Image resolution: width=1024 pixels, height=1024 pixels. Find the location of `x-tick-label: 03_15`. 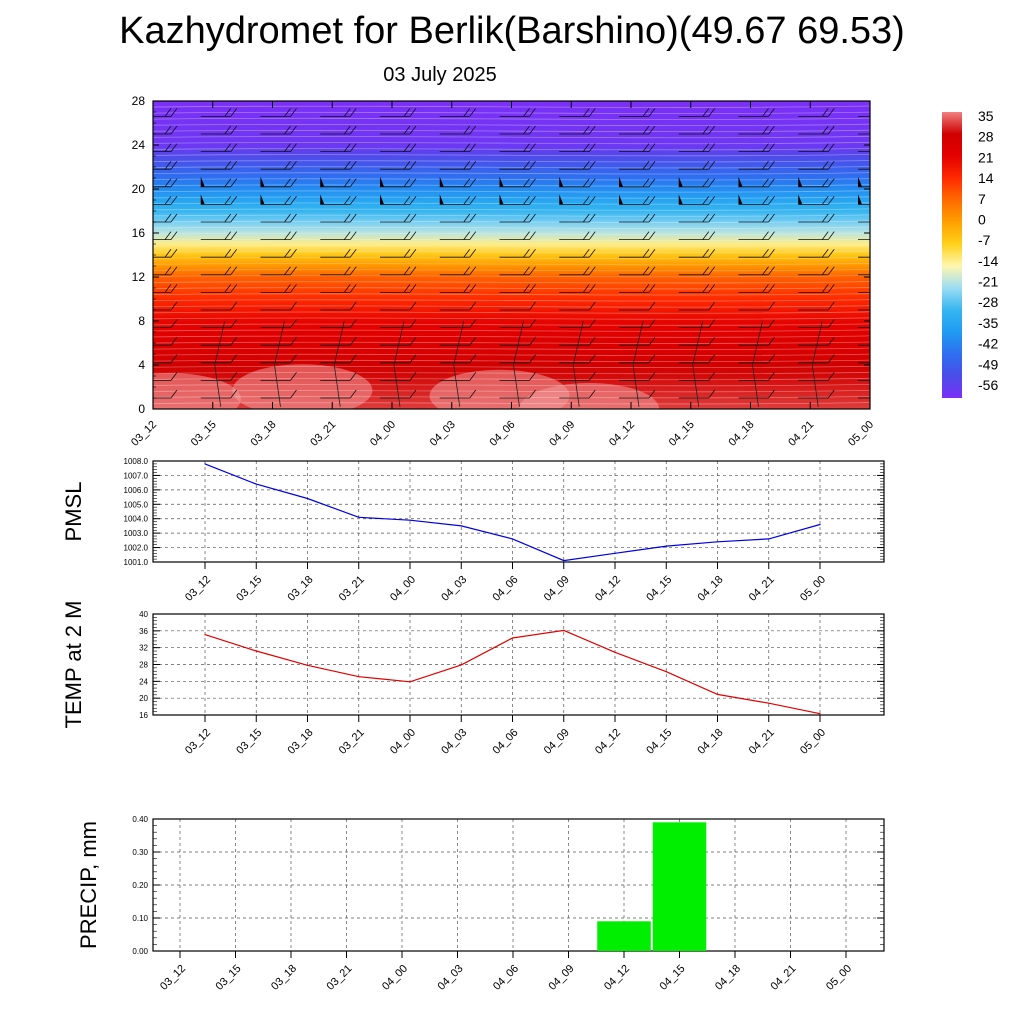

x-tick-label: 03_15 is located at coordinates (249, 589).